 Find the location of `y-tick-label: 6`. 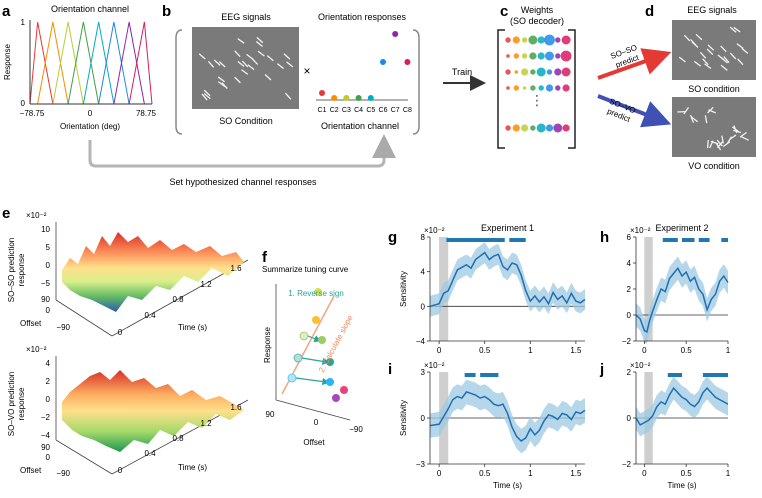

y-tick-label: 6 is located at coordinates (629, 237).